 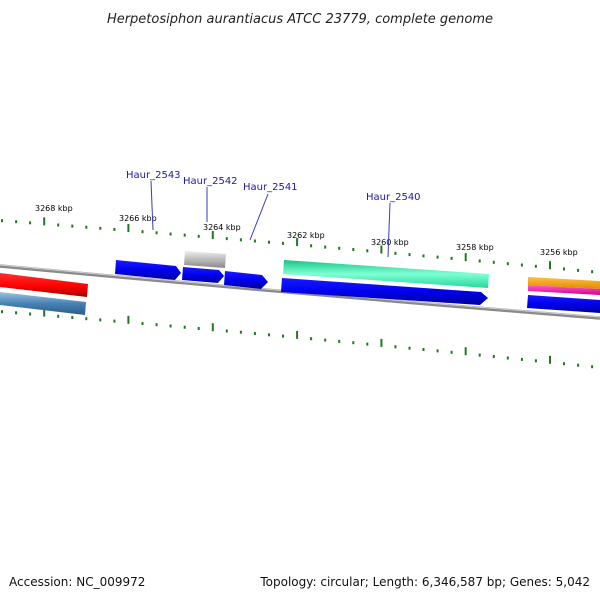 I want to click on gene-callout-haur-2543: Haur_2543, so click(x=153, y=200).